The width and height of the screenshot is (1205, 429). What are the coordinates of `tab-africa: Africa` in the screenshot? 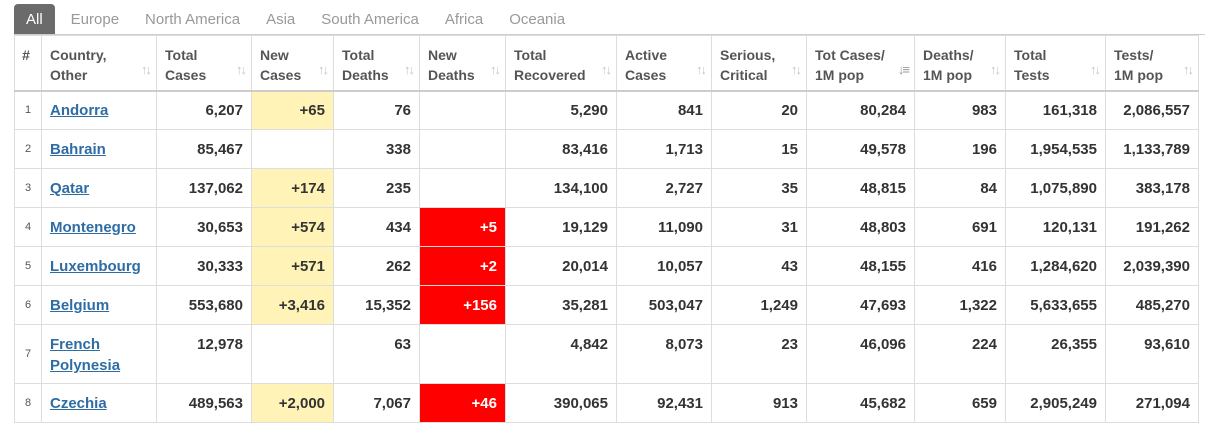 It's located at (464, 19).